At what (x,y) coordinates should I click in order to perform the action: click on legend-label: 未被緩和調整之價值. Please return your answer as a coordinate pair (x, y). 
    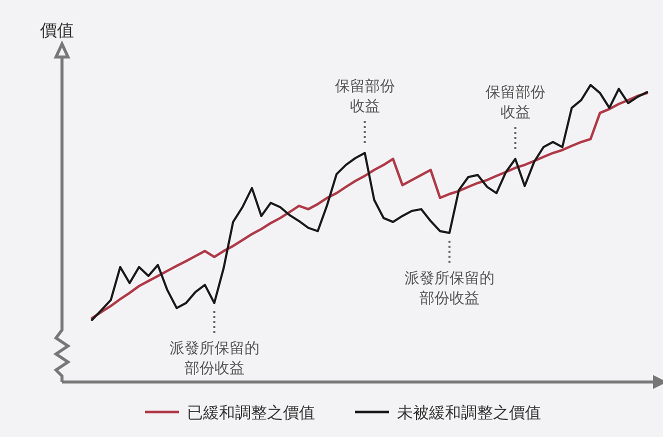
    Looking at the image, I should click on (469, 412).